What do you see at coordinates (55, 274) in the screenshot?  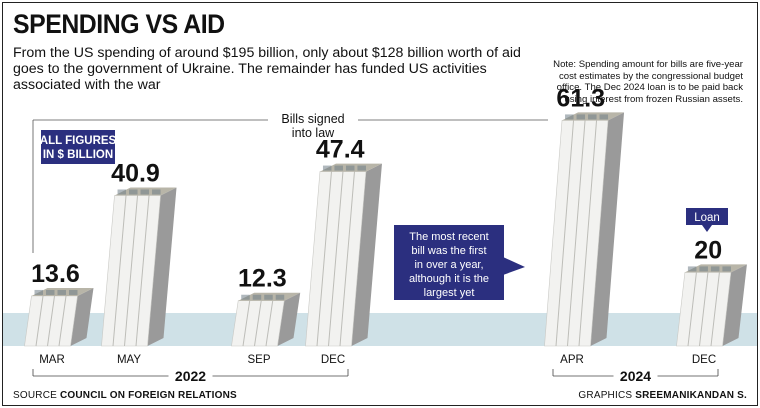 I see `value-label: 13.6` at bounding box center [55, 274].